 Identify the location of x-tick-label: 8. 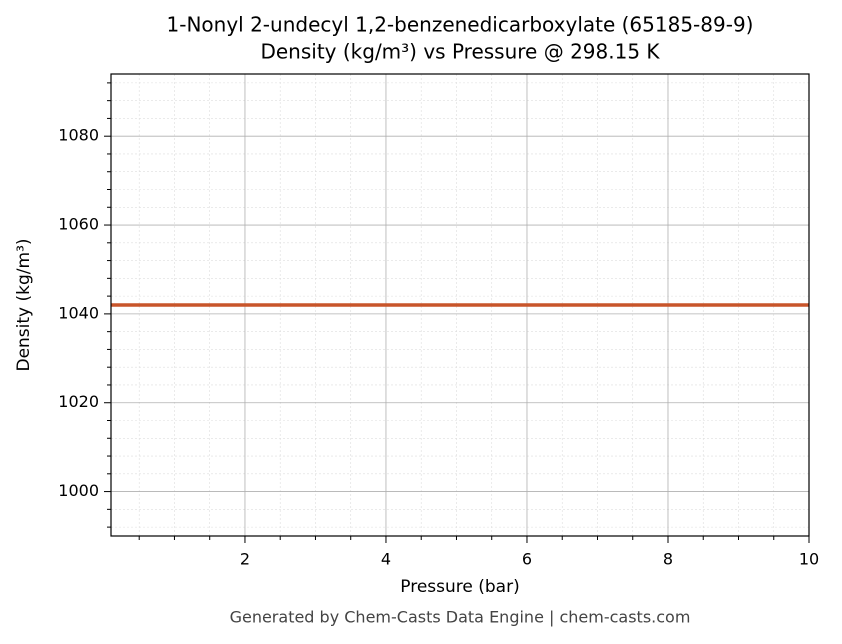
(668, 559).